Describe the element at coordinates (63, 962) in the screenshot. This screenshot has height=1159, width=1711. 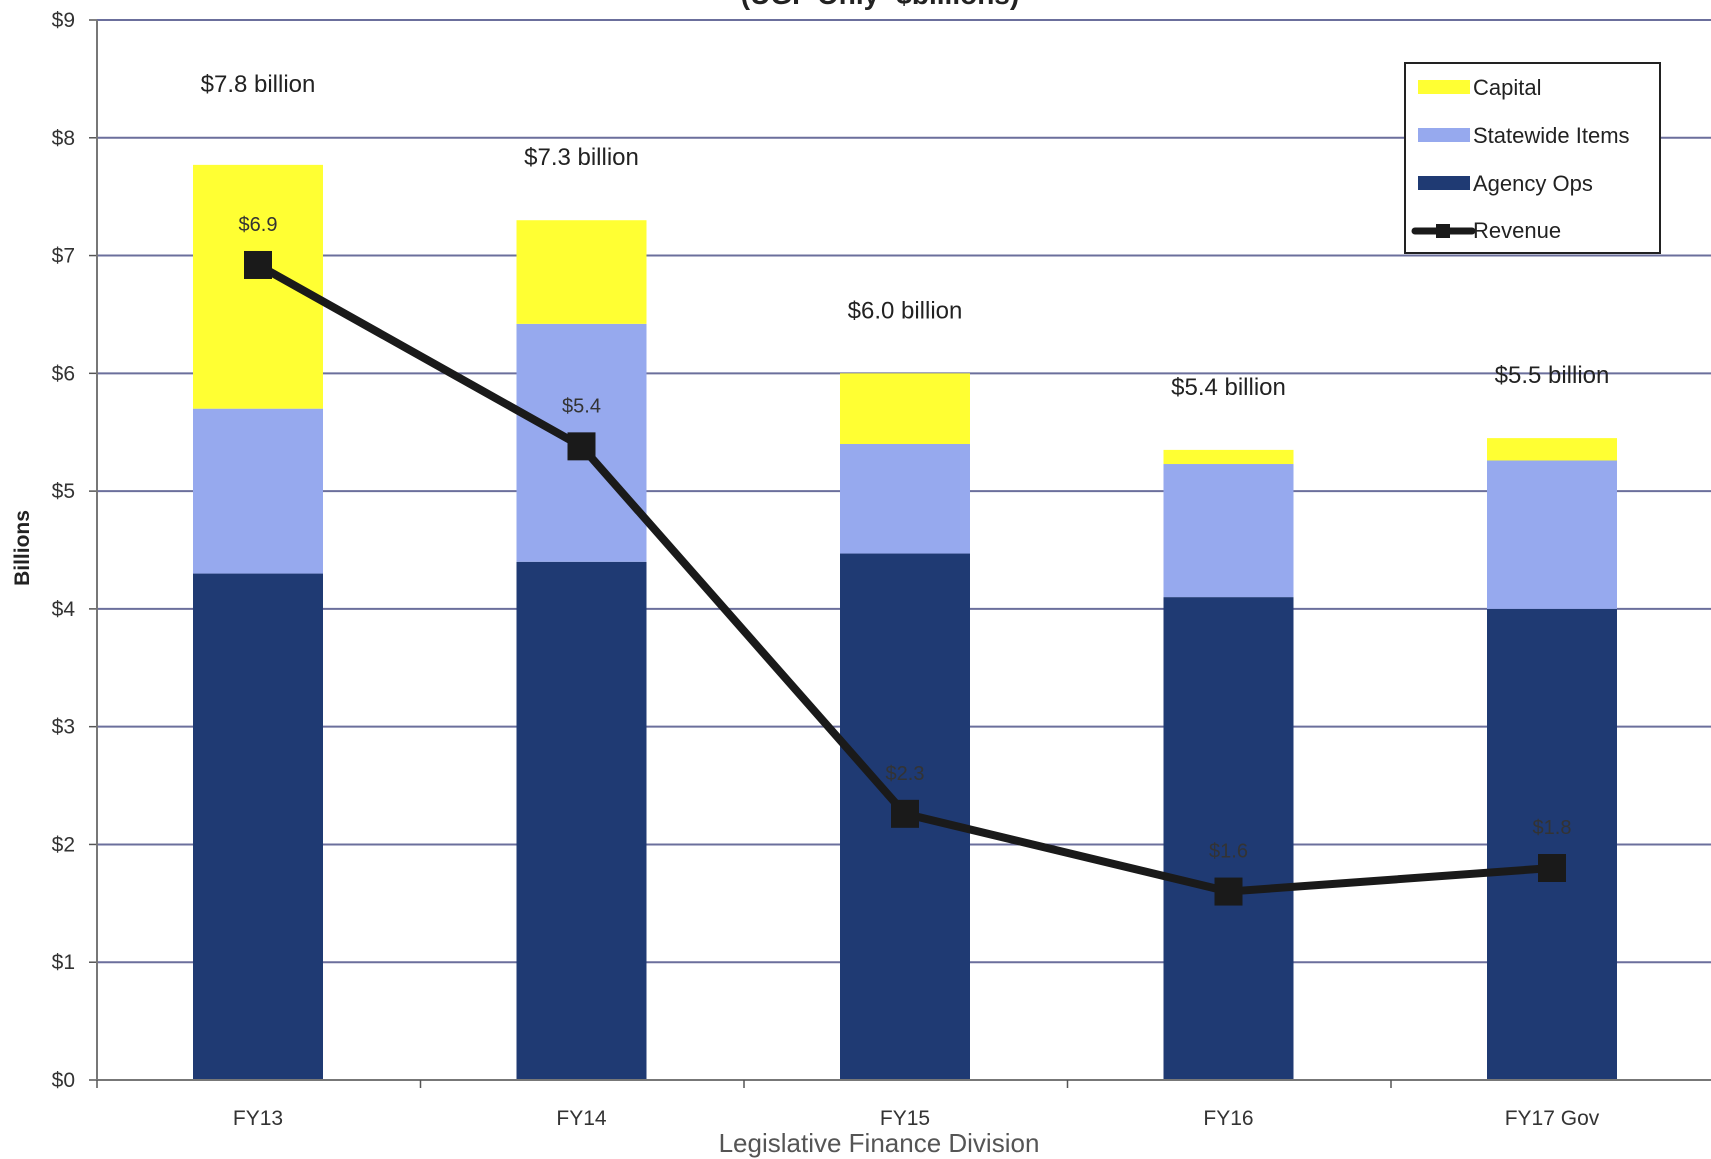
I see `y-tick-label: $1` at that location.